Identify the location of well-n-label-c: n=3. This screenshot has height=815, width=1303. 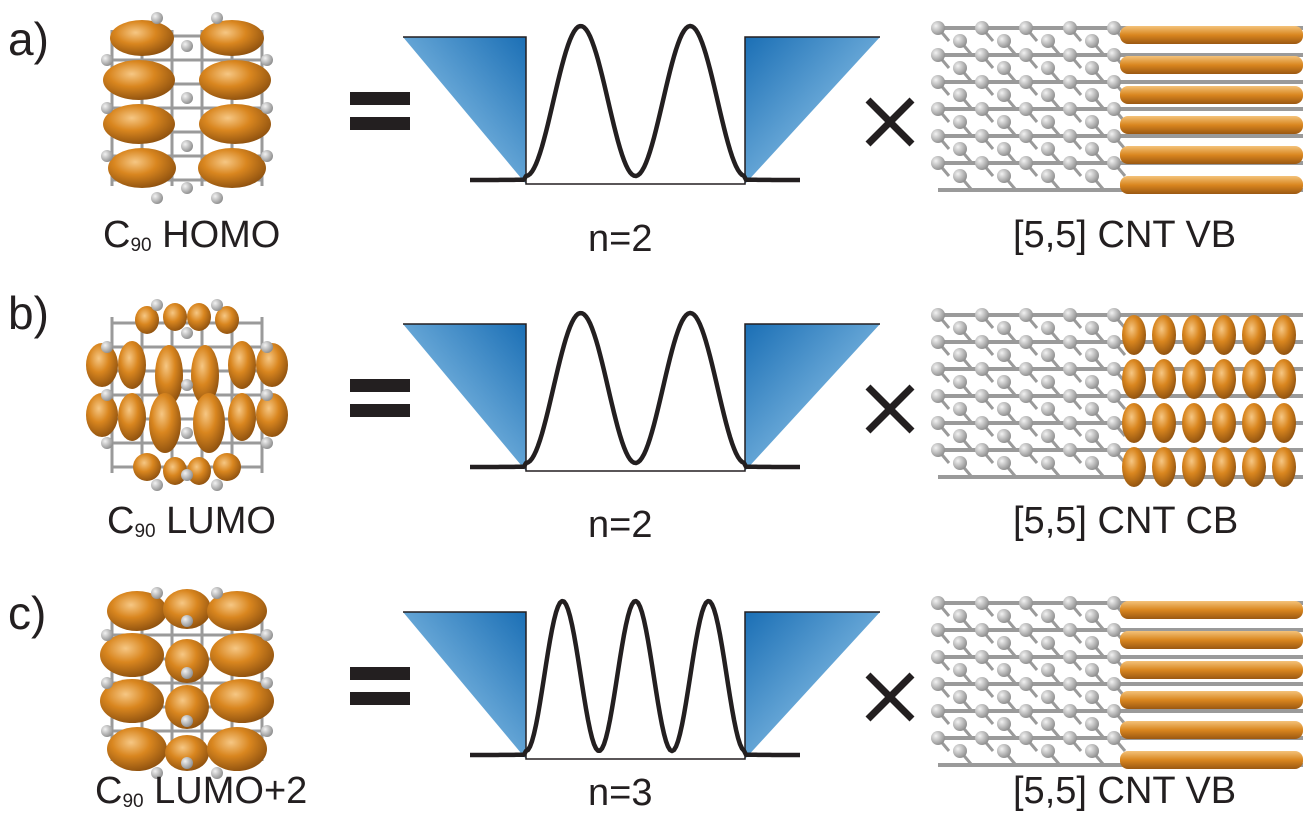
(620, 793).